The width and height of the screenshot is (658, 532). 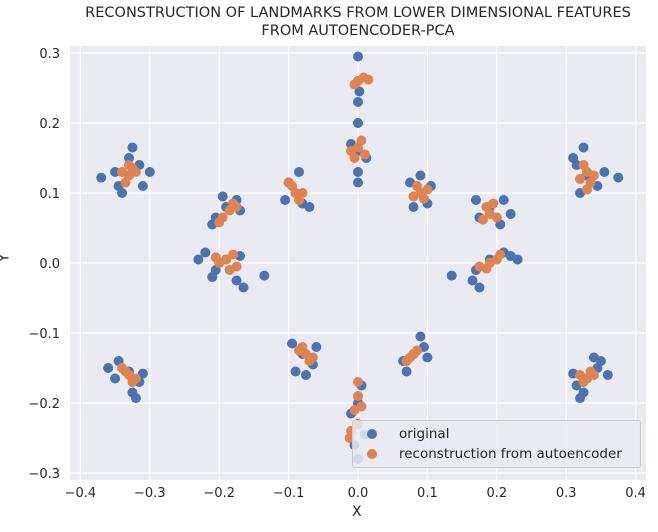 What do you see at coordinates (219, 493) in the screenshot?
I see `x-tick-label: −0.2` at bounding box center [219, 493].